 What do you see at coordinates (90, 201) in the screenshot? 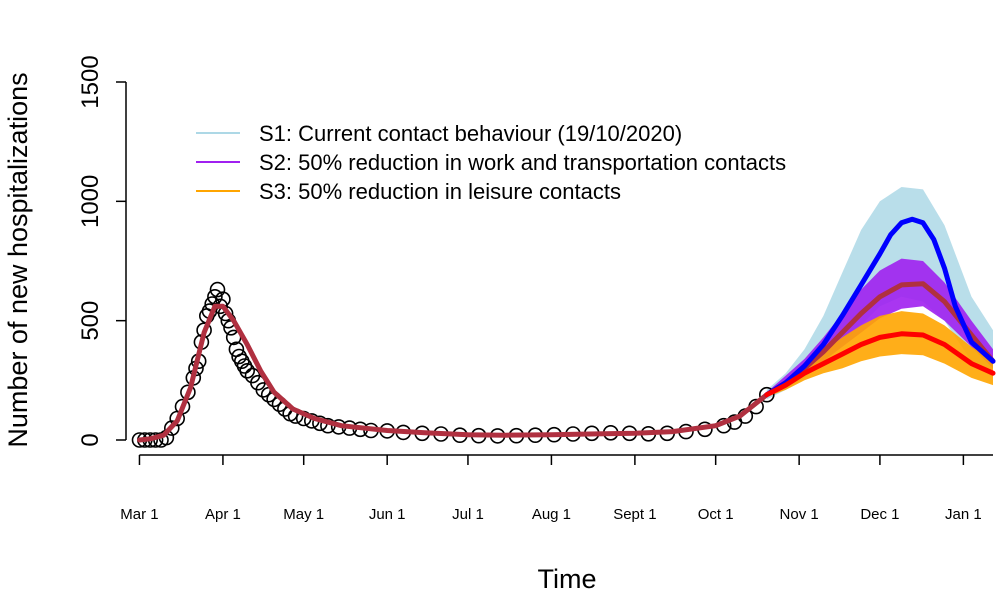
I see `y-tick-label: 1000` at bounding box center [90, 201].